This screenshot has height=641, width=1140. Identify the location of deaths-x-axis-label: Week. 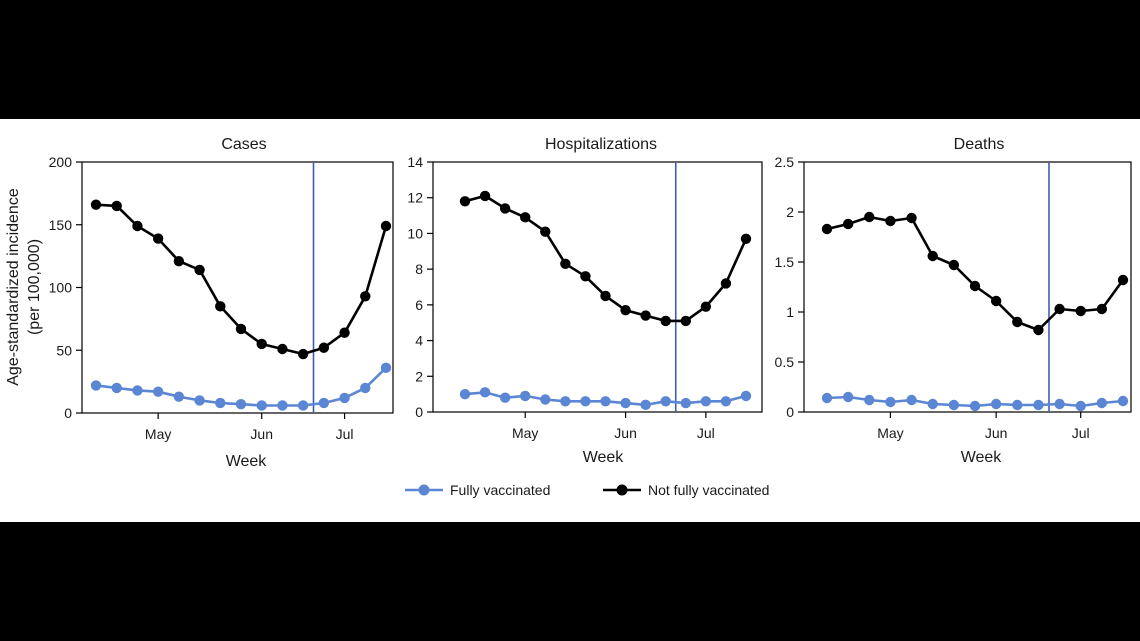
(982, 457).